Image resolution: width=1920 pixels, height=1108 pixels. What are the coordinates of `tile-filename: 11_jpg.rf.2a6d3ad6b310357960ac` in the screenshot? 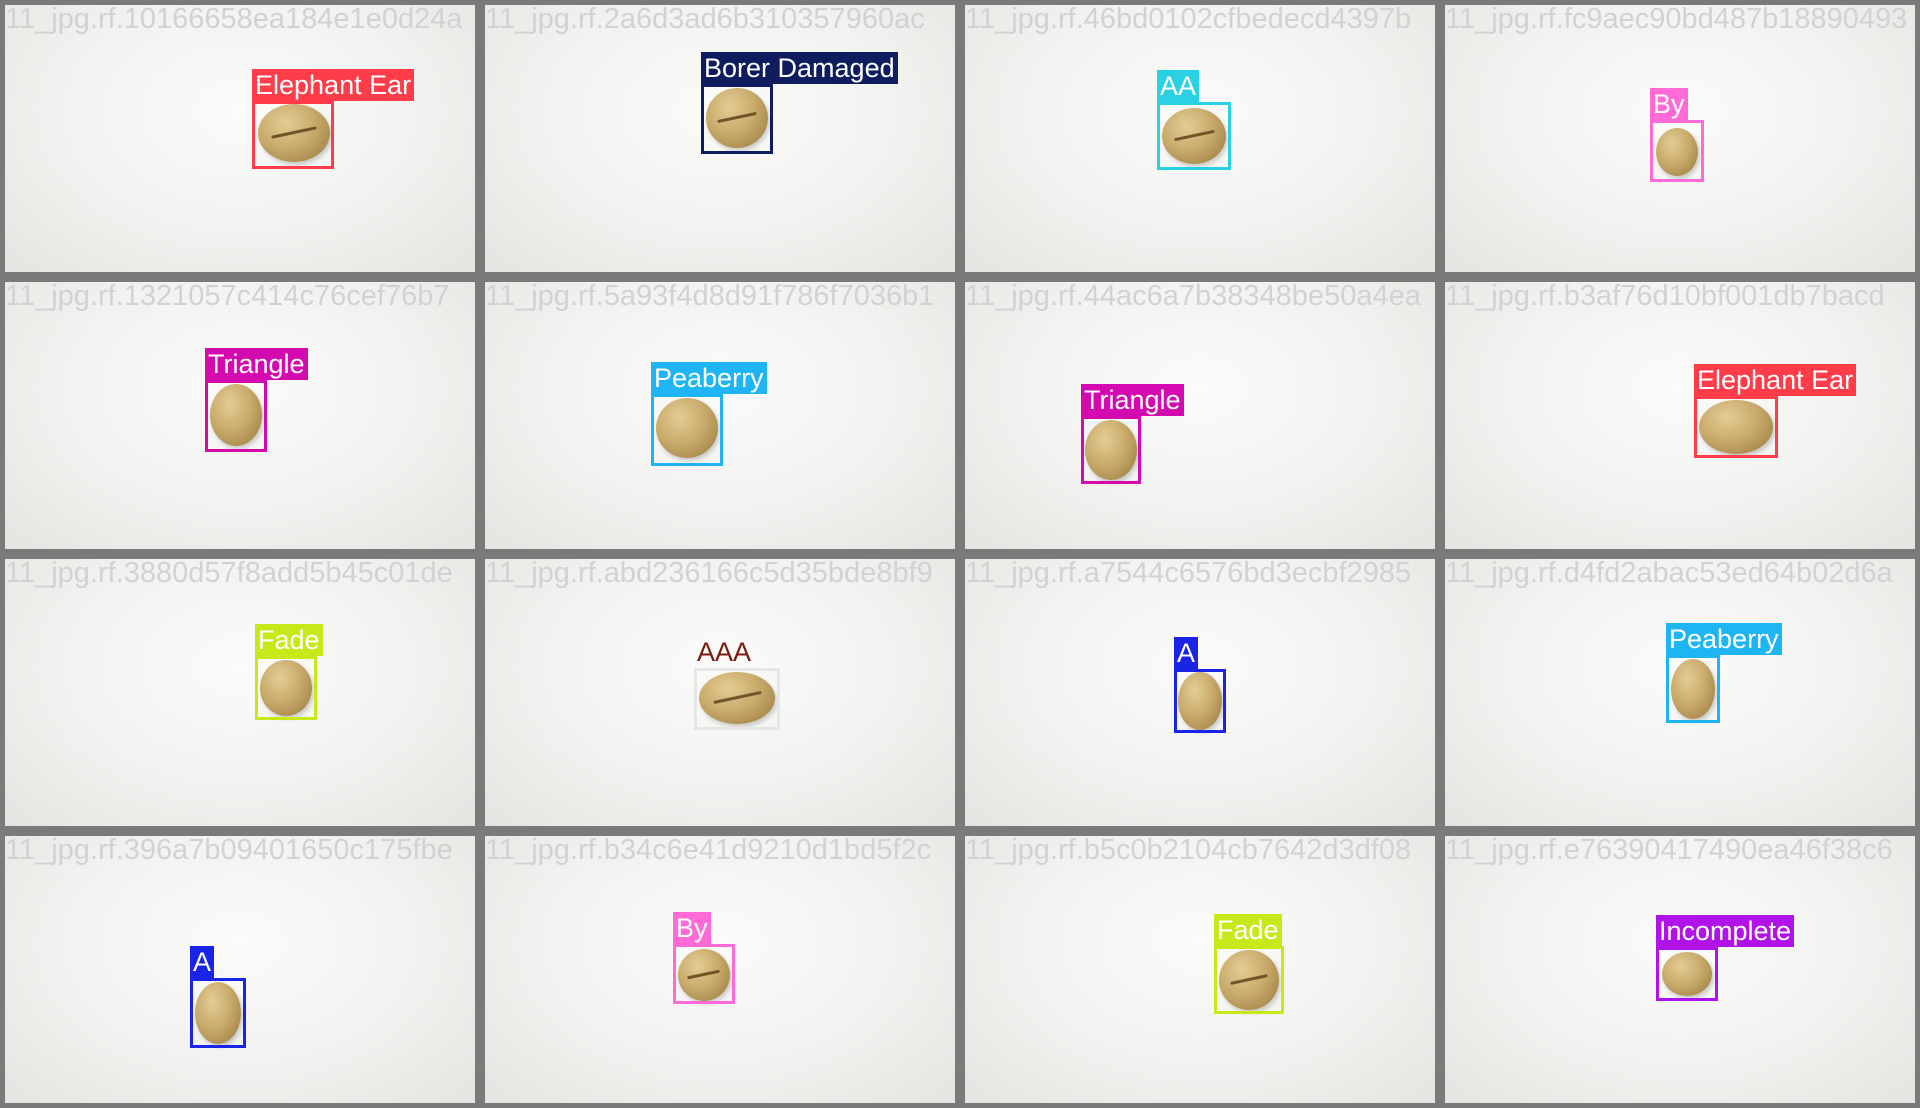 It's located at (705, 19).